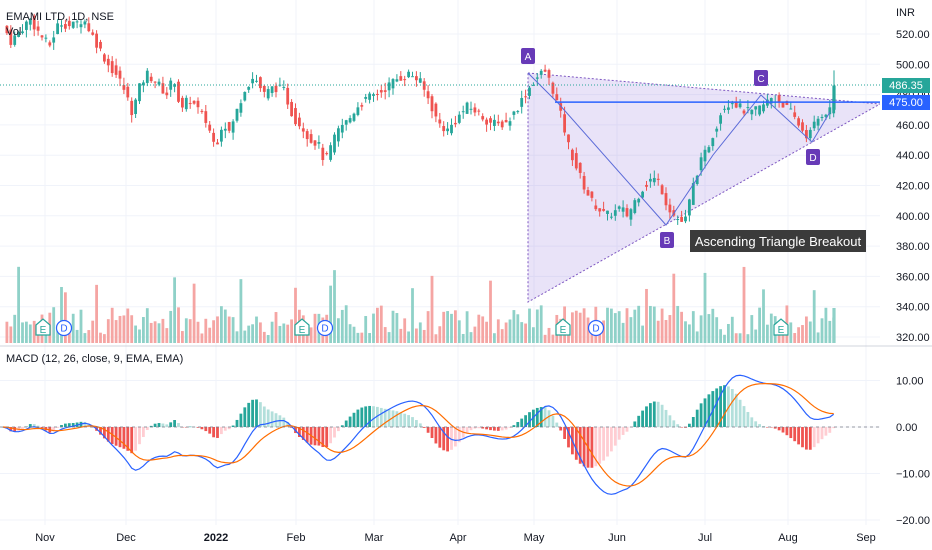 The height and width of the screenshot is (550, 932). Describe the element at coordinates (913, 65) in the screenshot. I see `price-tick-label: 500.00` at that location.